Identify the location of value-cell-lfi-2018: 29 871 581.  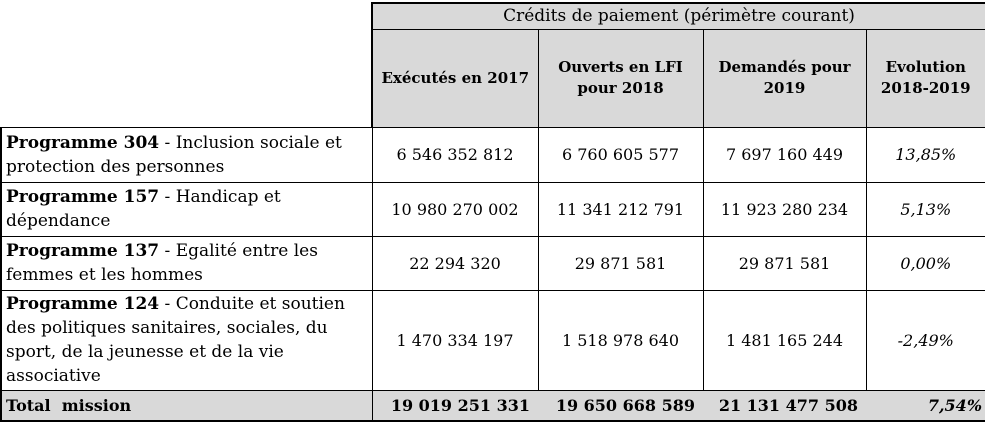
(620, 263).